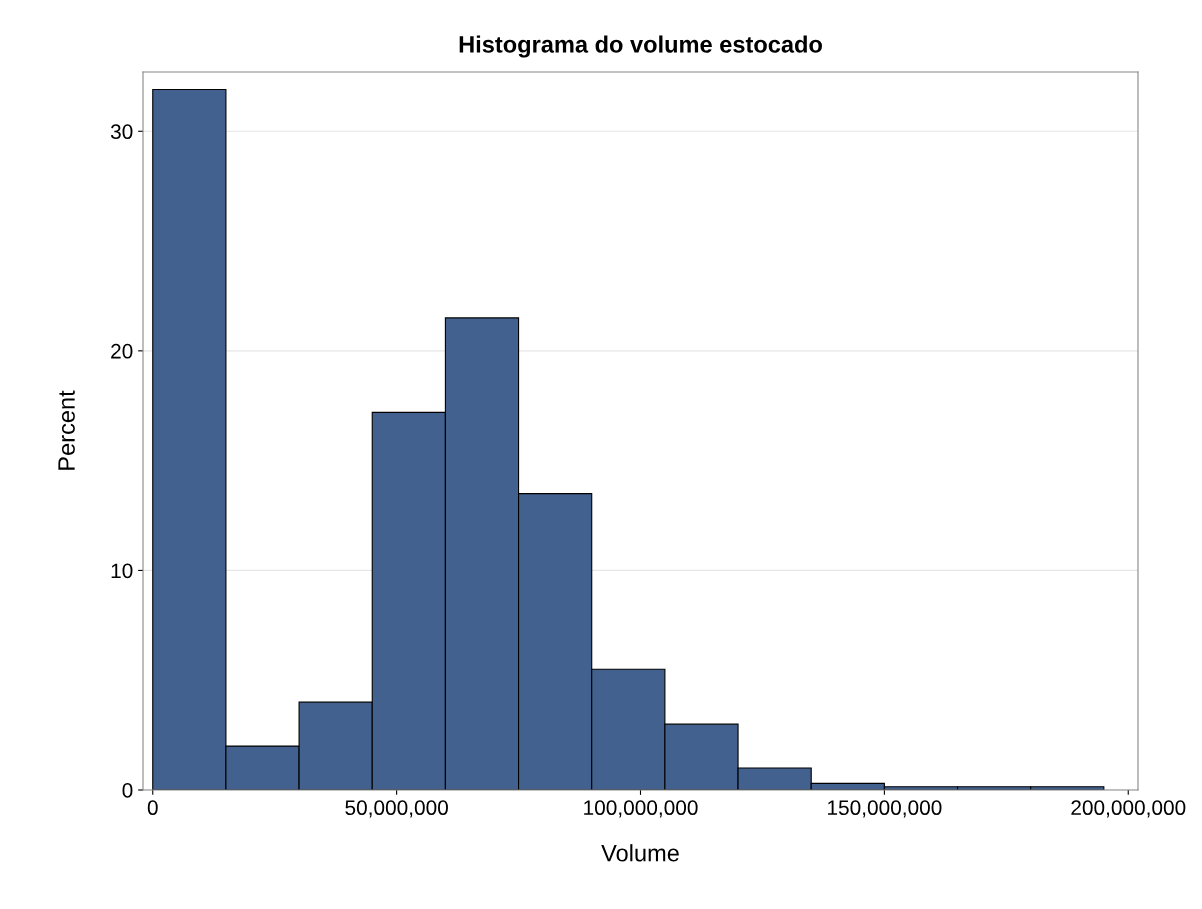 Image resolution: width=1202 pixels, height=909 pixels. I want to click on y-tick-label: 20, so click(122, 351).